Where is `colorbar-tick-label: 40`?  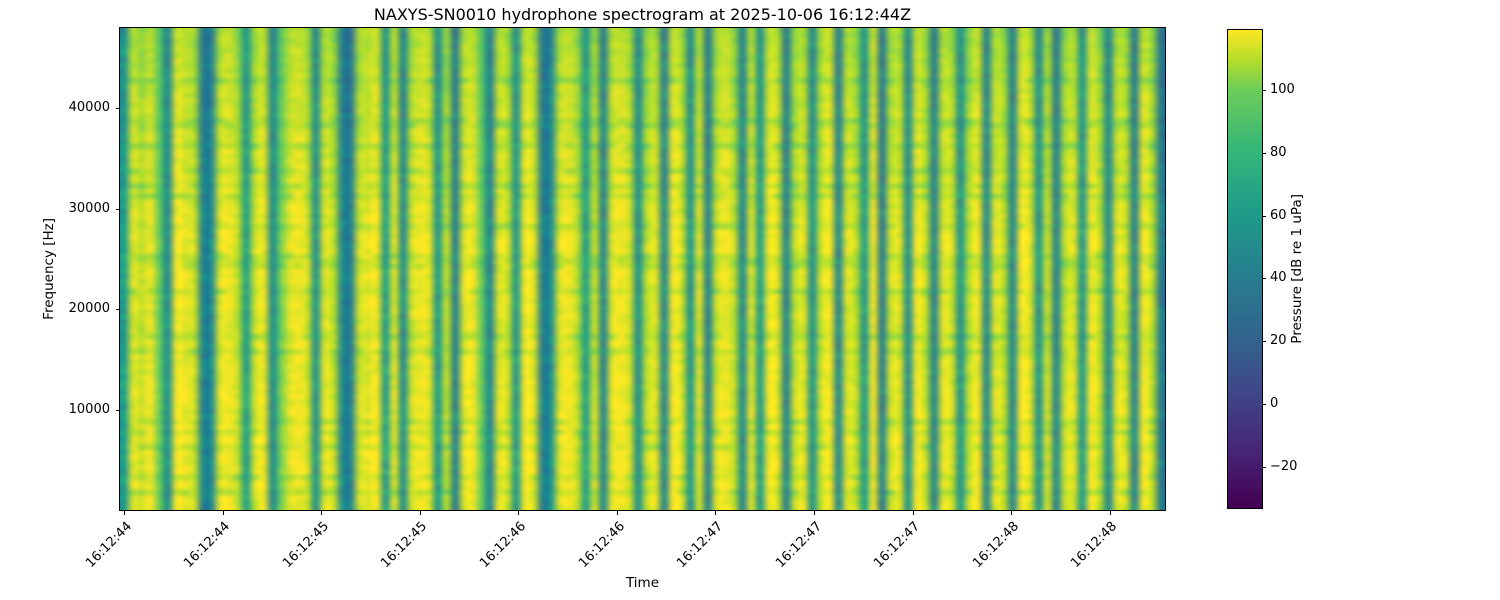 colorbar-tick-label: 40 is located at coordinates (1278, 278).